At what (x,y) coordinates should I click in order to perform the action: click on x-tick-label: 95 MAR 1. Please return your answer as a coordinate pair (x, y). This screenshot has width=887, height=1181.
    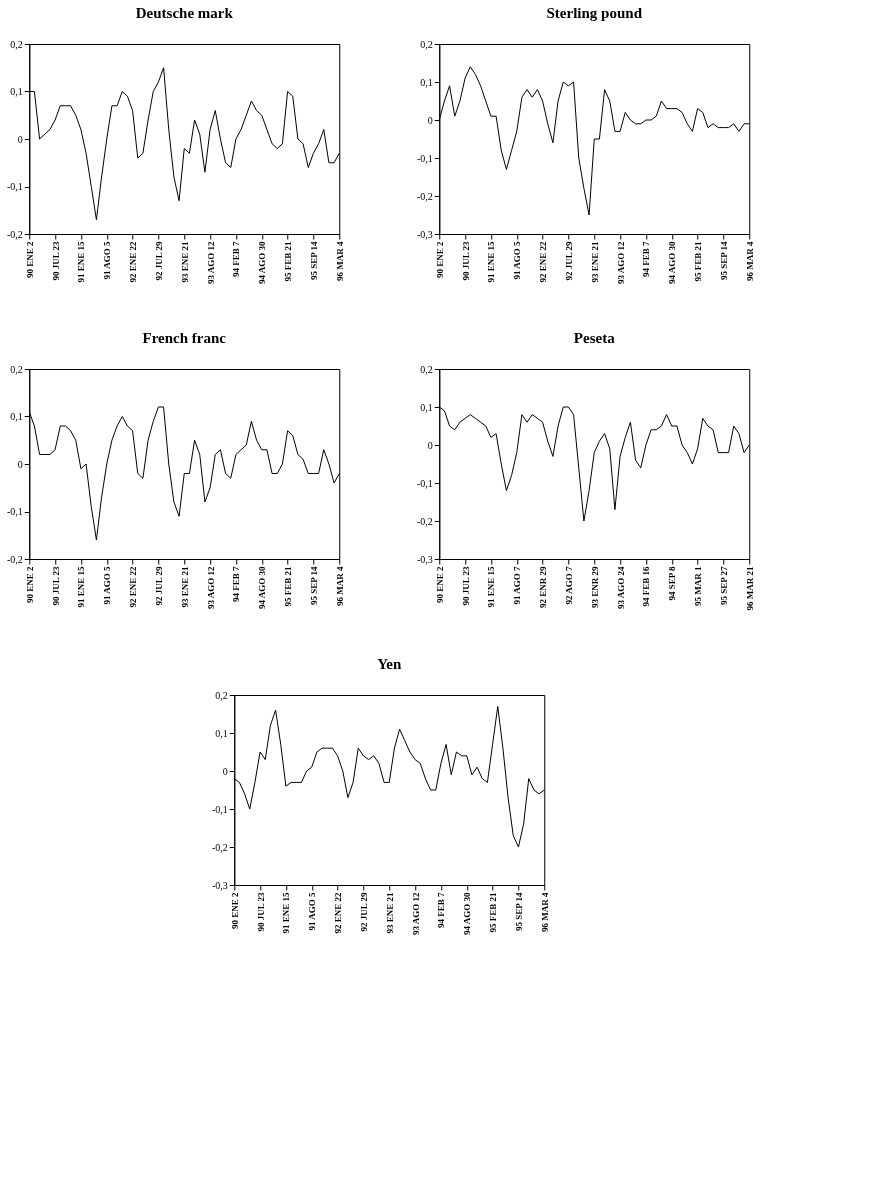
    Looking at the image, I should click on (698, 586).